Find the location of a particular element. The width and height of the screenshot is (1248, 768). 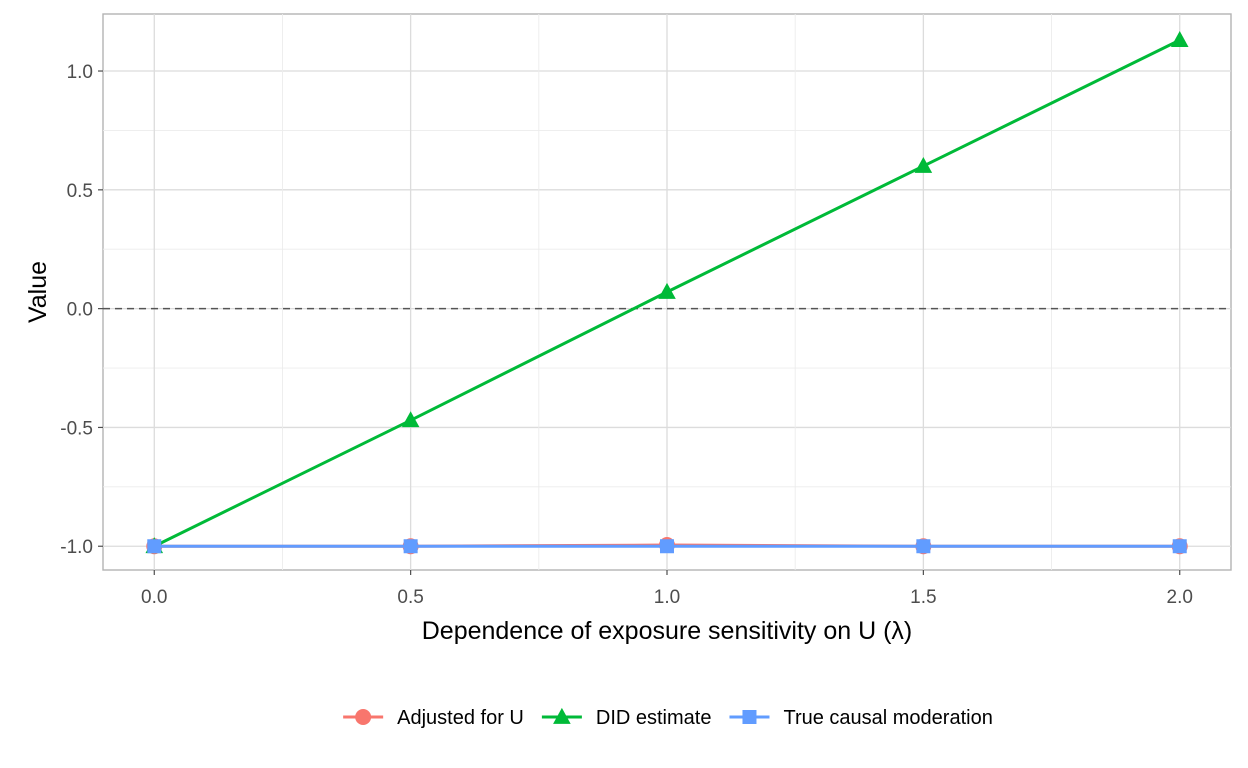

legend-item-true-causal-moderation: True causal moderation is located at coordinates (861, 718).